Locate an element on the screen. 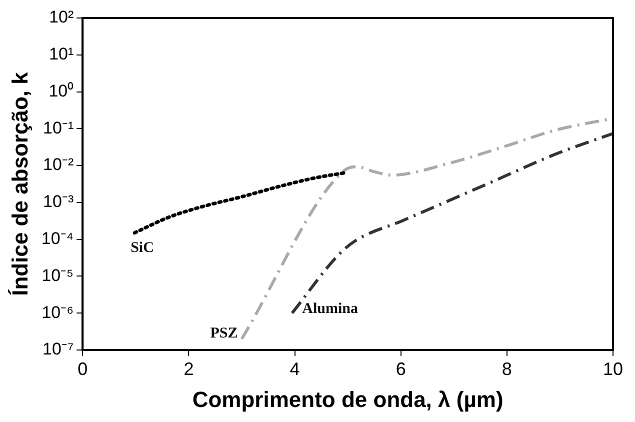  y-tick-label: 10⁻⁶ is located at coordinates (58, 312).